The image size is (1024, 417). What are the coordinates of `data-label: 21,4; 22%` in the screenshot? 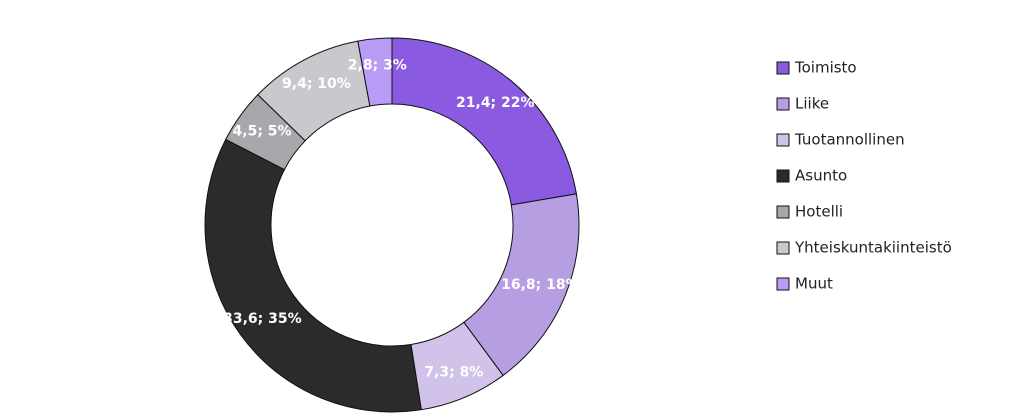 It's located at (495, 103).